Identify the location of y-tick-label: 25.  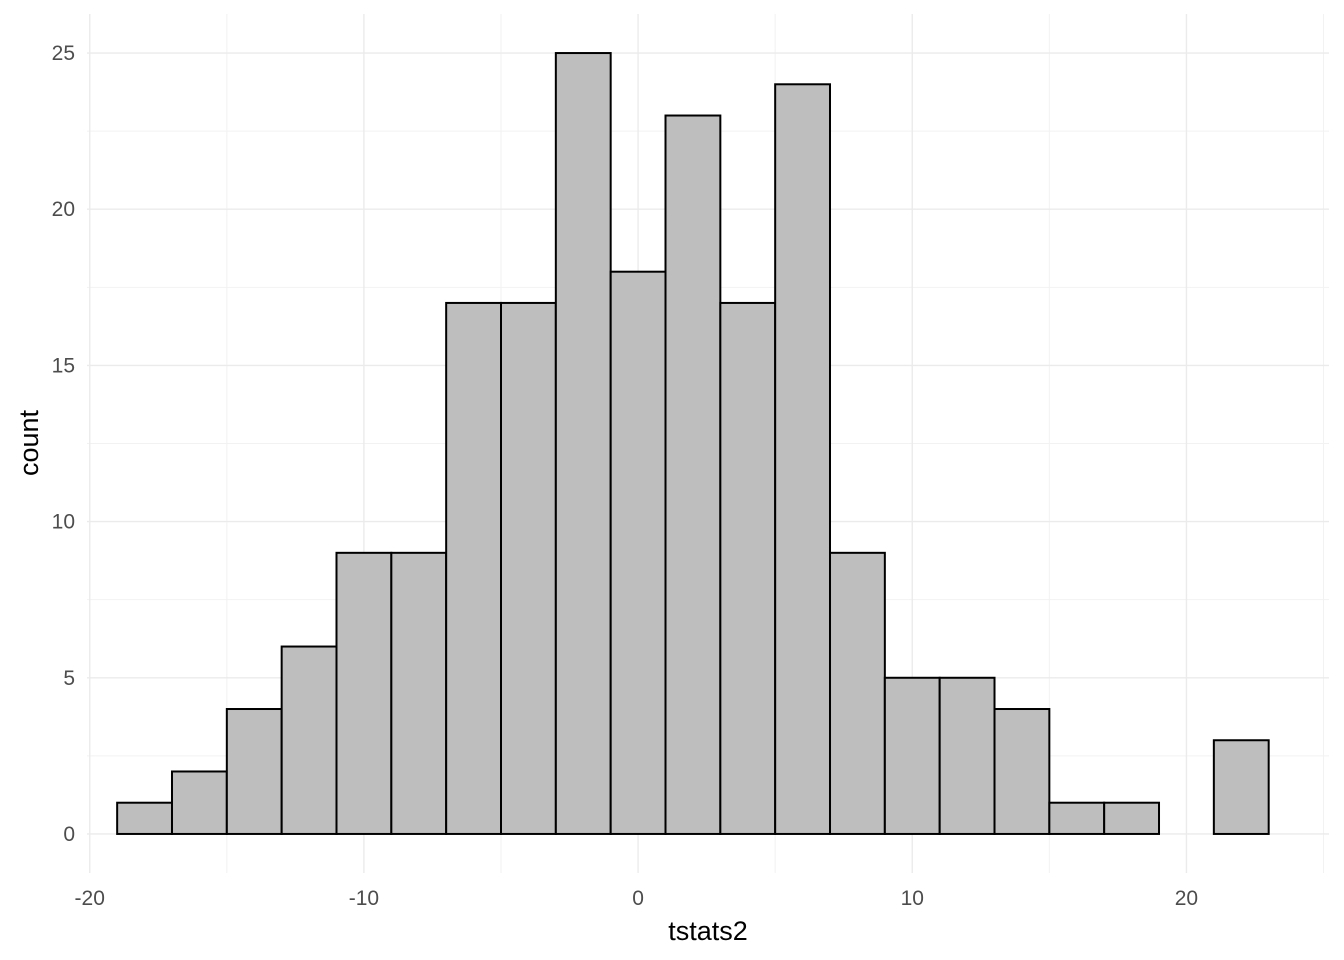
(63, 53).